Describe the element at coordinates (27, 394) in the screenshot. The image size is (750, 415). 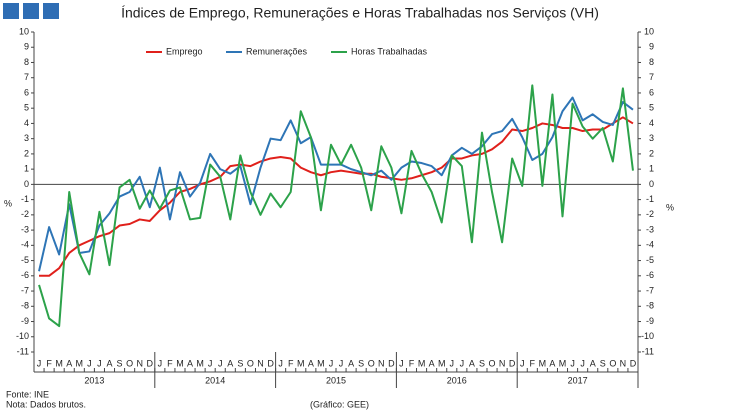
I see `source: Fonte: INE` at that location.